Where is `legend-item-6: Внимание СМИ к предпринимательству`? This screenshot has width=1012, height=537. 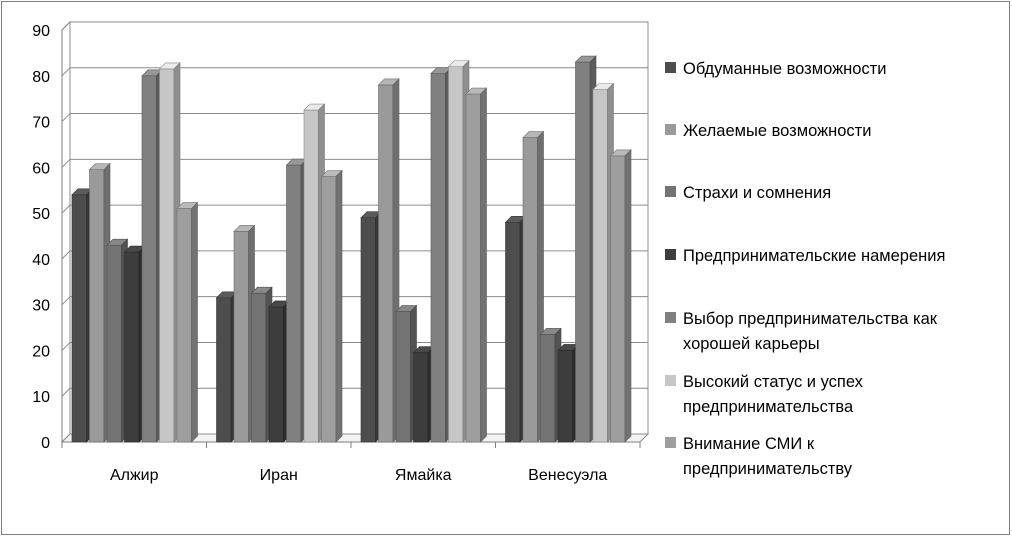 legend-item-6: Внимание СМИ к предпринимательству is located at coordinates (780, 457).